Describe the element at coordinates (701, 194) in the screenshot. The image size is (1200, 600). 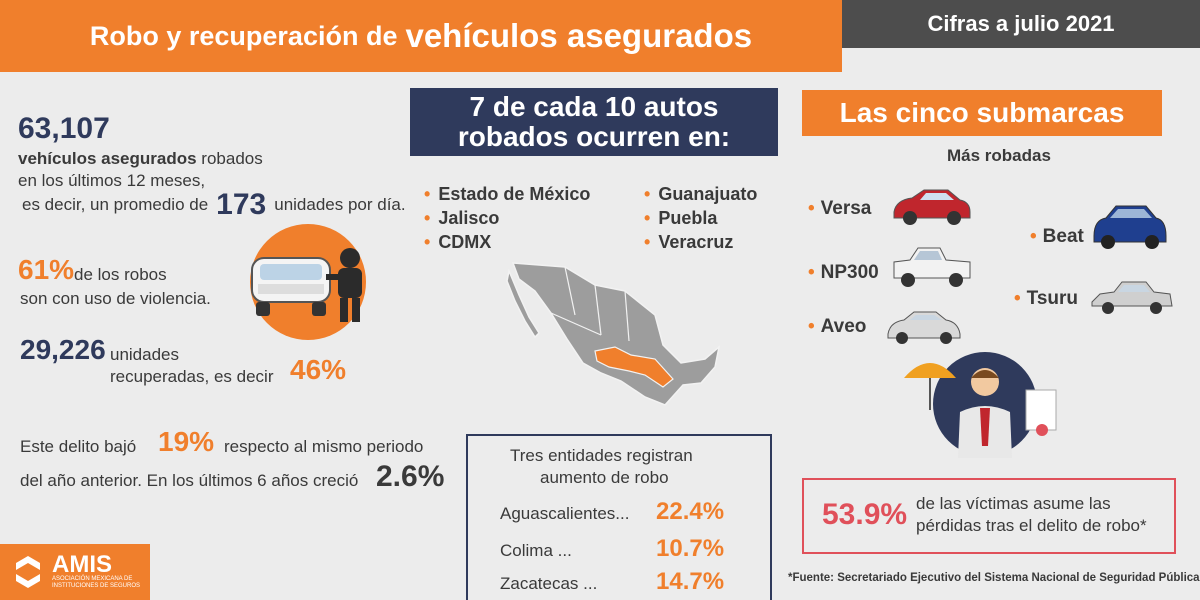
I see `list-item: • Guanajuato` at that location.